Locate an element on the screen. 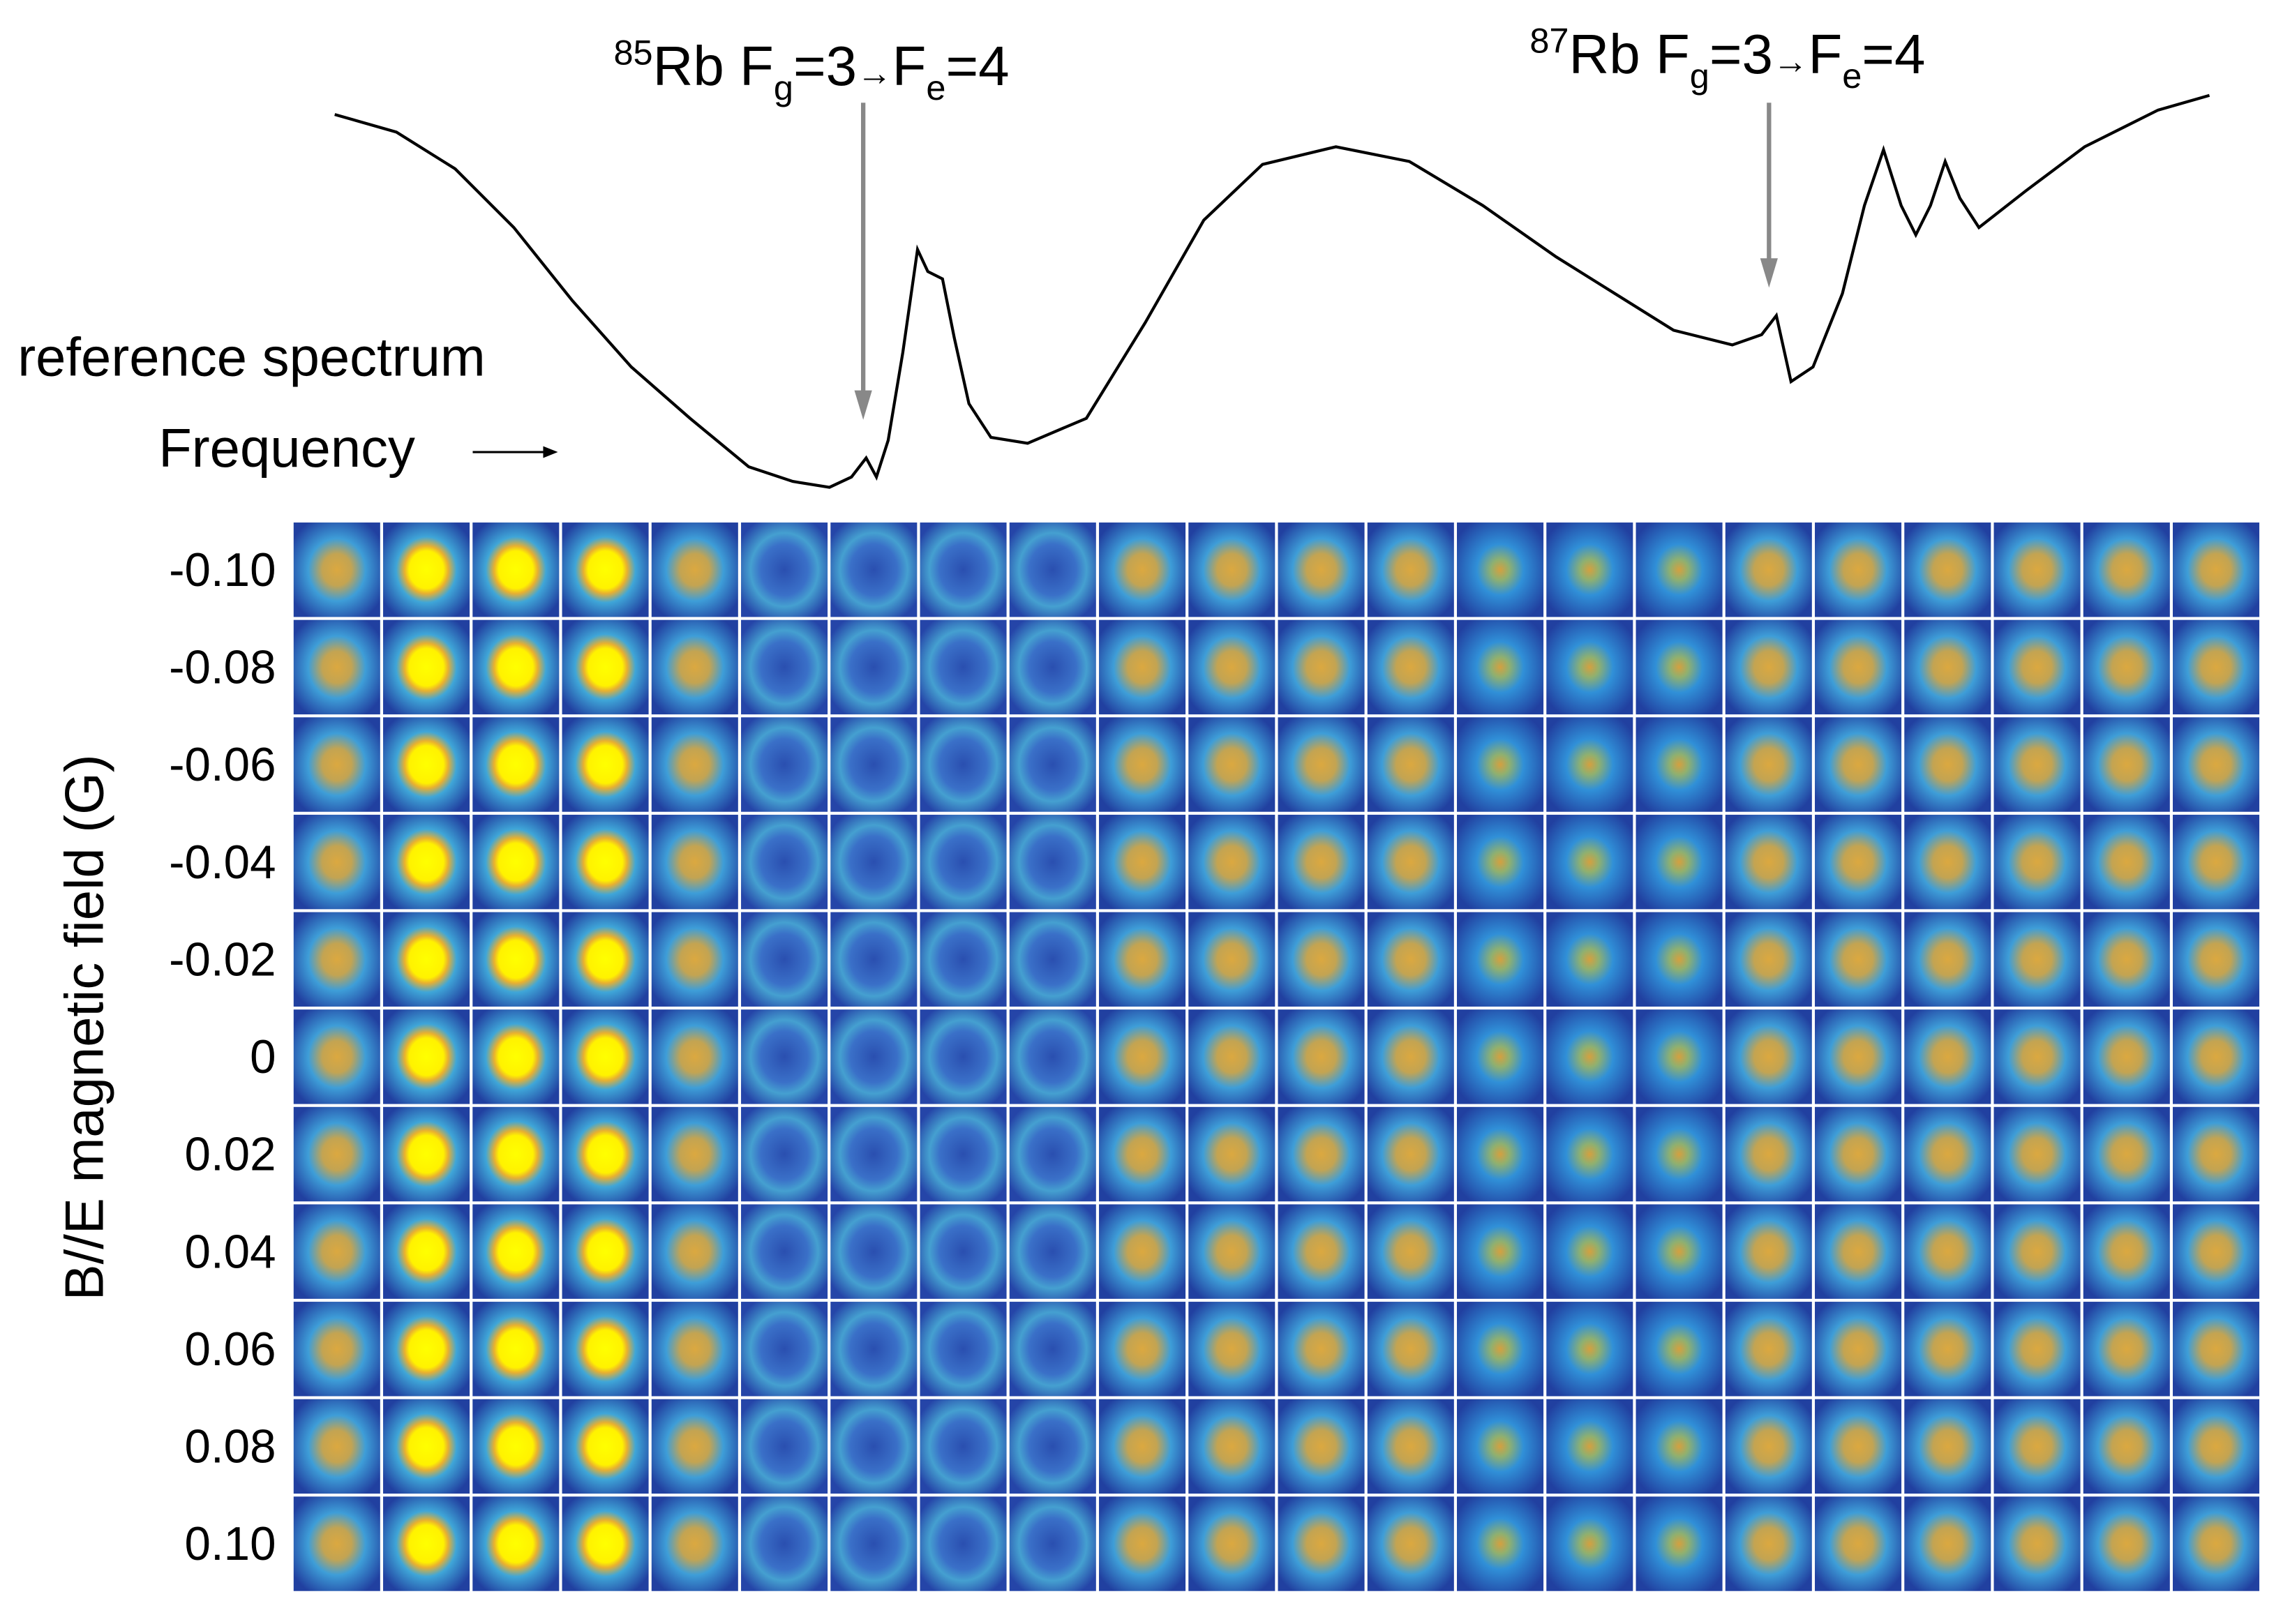  row-label: -0.02 is located at coordinates (223, 959).